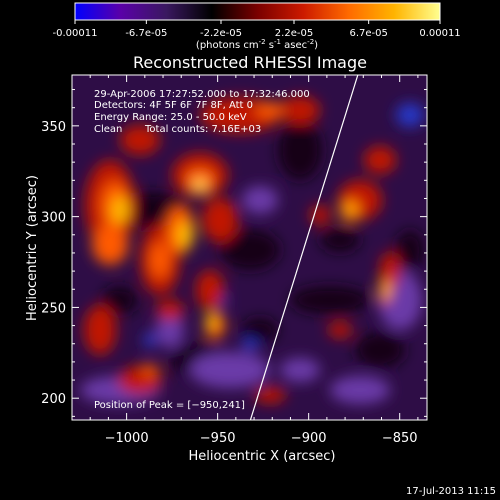 Image resolution: width=500 pixels, height=500 pixels. What do you see at coordinates (53, 218) in the screenshot?
I see `y-tick-label: 300` at bounding box center [53, 218].